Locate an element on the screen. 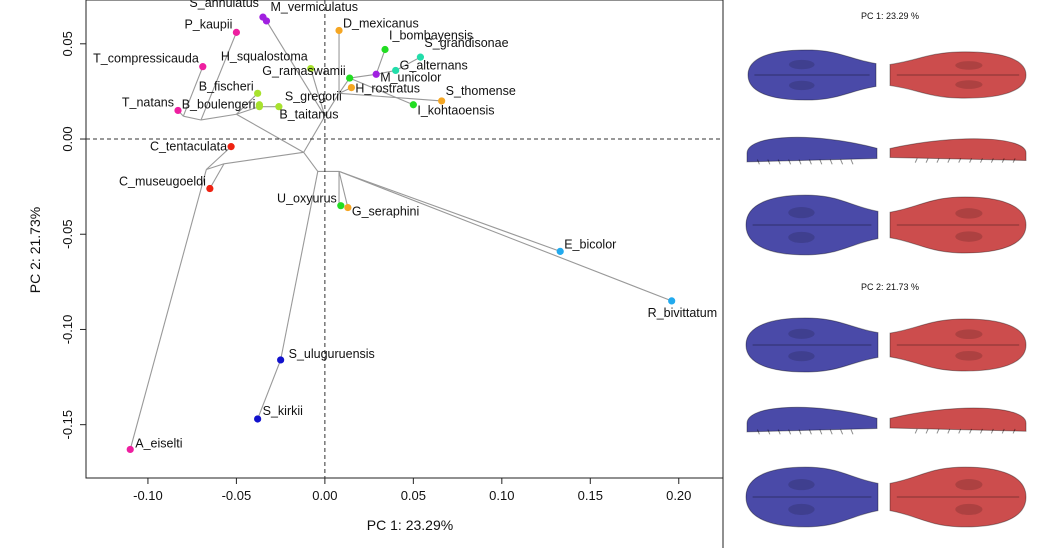 This screenshot has height=552, width=1052. point-label: A_eiselti is located at coordinates (158, 443).